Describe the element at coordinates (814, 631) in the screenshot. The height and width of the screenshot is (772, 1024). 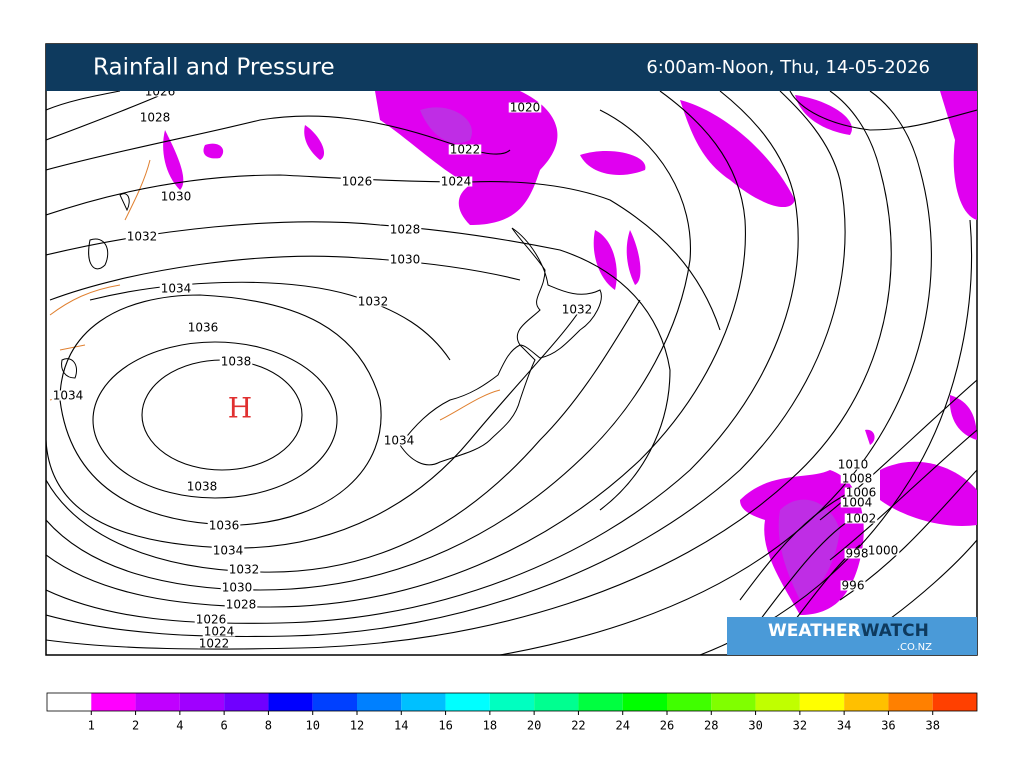
I see `logo-a: WEATHER` at that location.